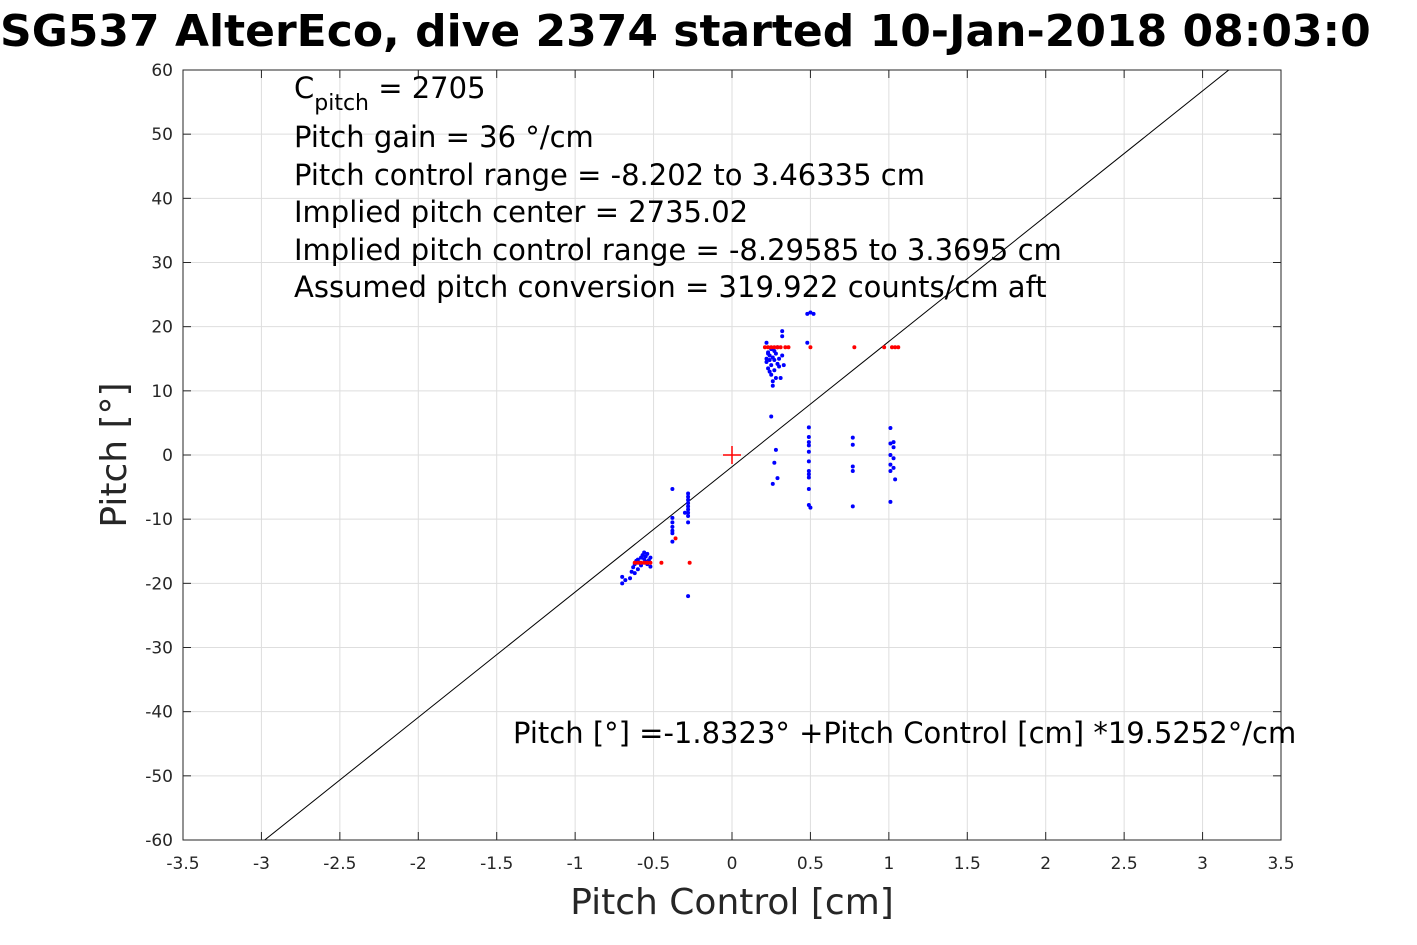 This screenshot has width=1417, height=945. What do you see at coordinates (427, 88) in the screenshot?
I see `annotation-c-pitch-value: = 2705` at bounding box center [427, 88].